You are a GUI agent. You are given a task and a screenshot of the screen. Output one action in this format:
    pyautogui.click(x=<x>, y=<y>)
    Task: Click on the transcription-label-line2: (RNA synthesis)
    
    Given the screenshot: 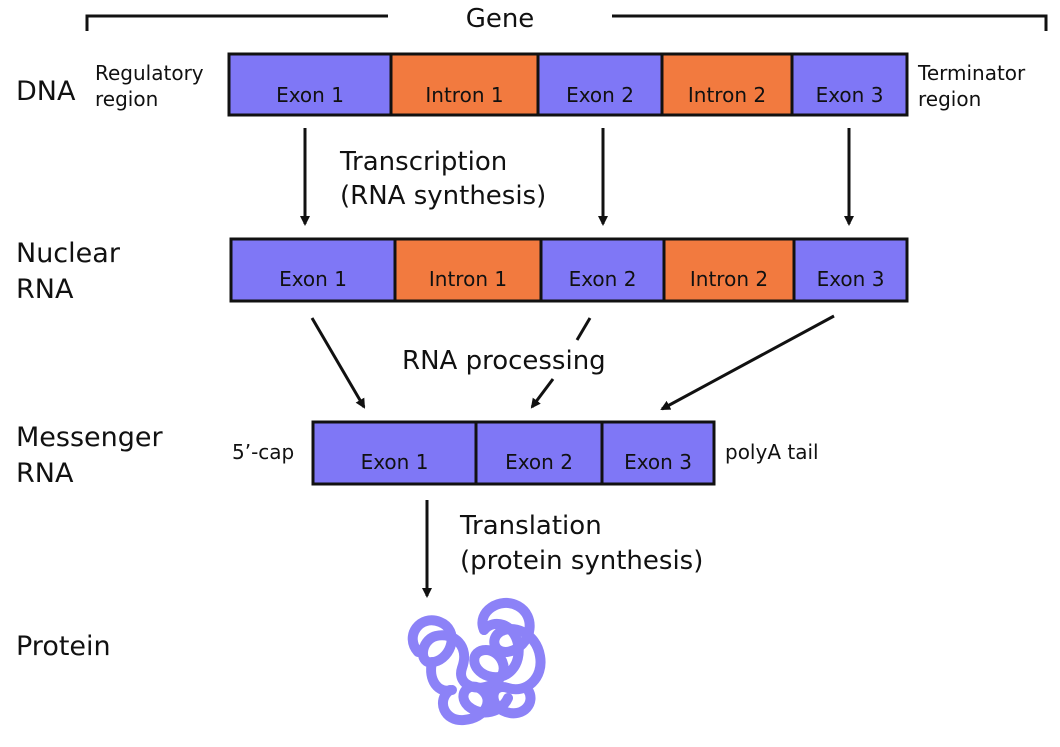 What is the action you would take?
    pyautogui.click(x=443, y=196)
    